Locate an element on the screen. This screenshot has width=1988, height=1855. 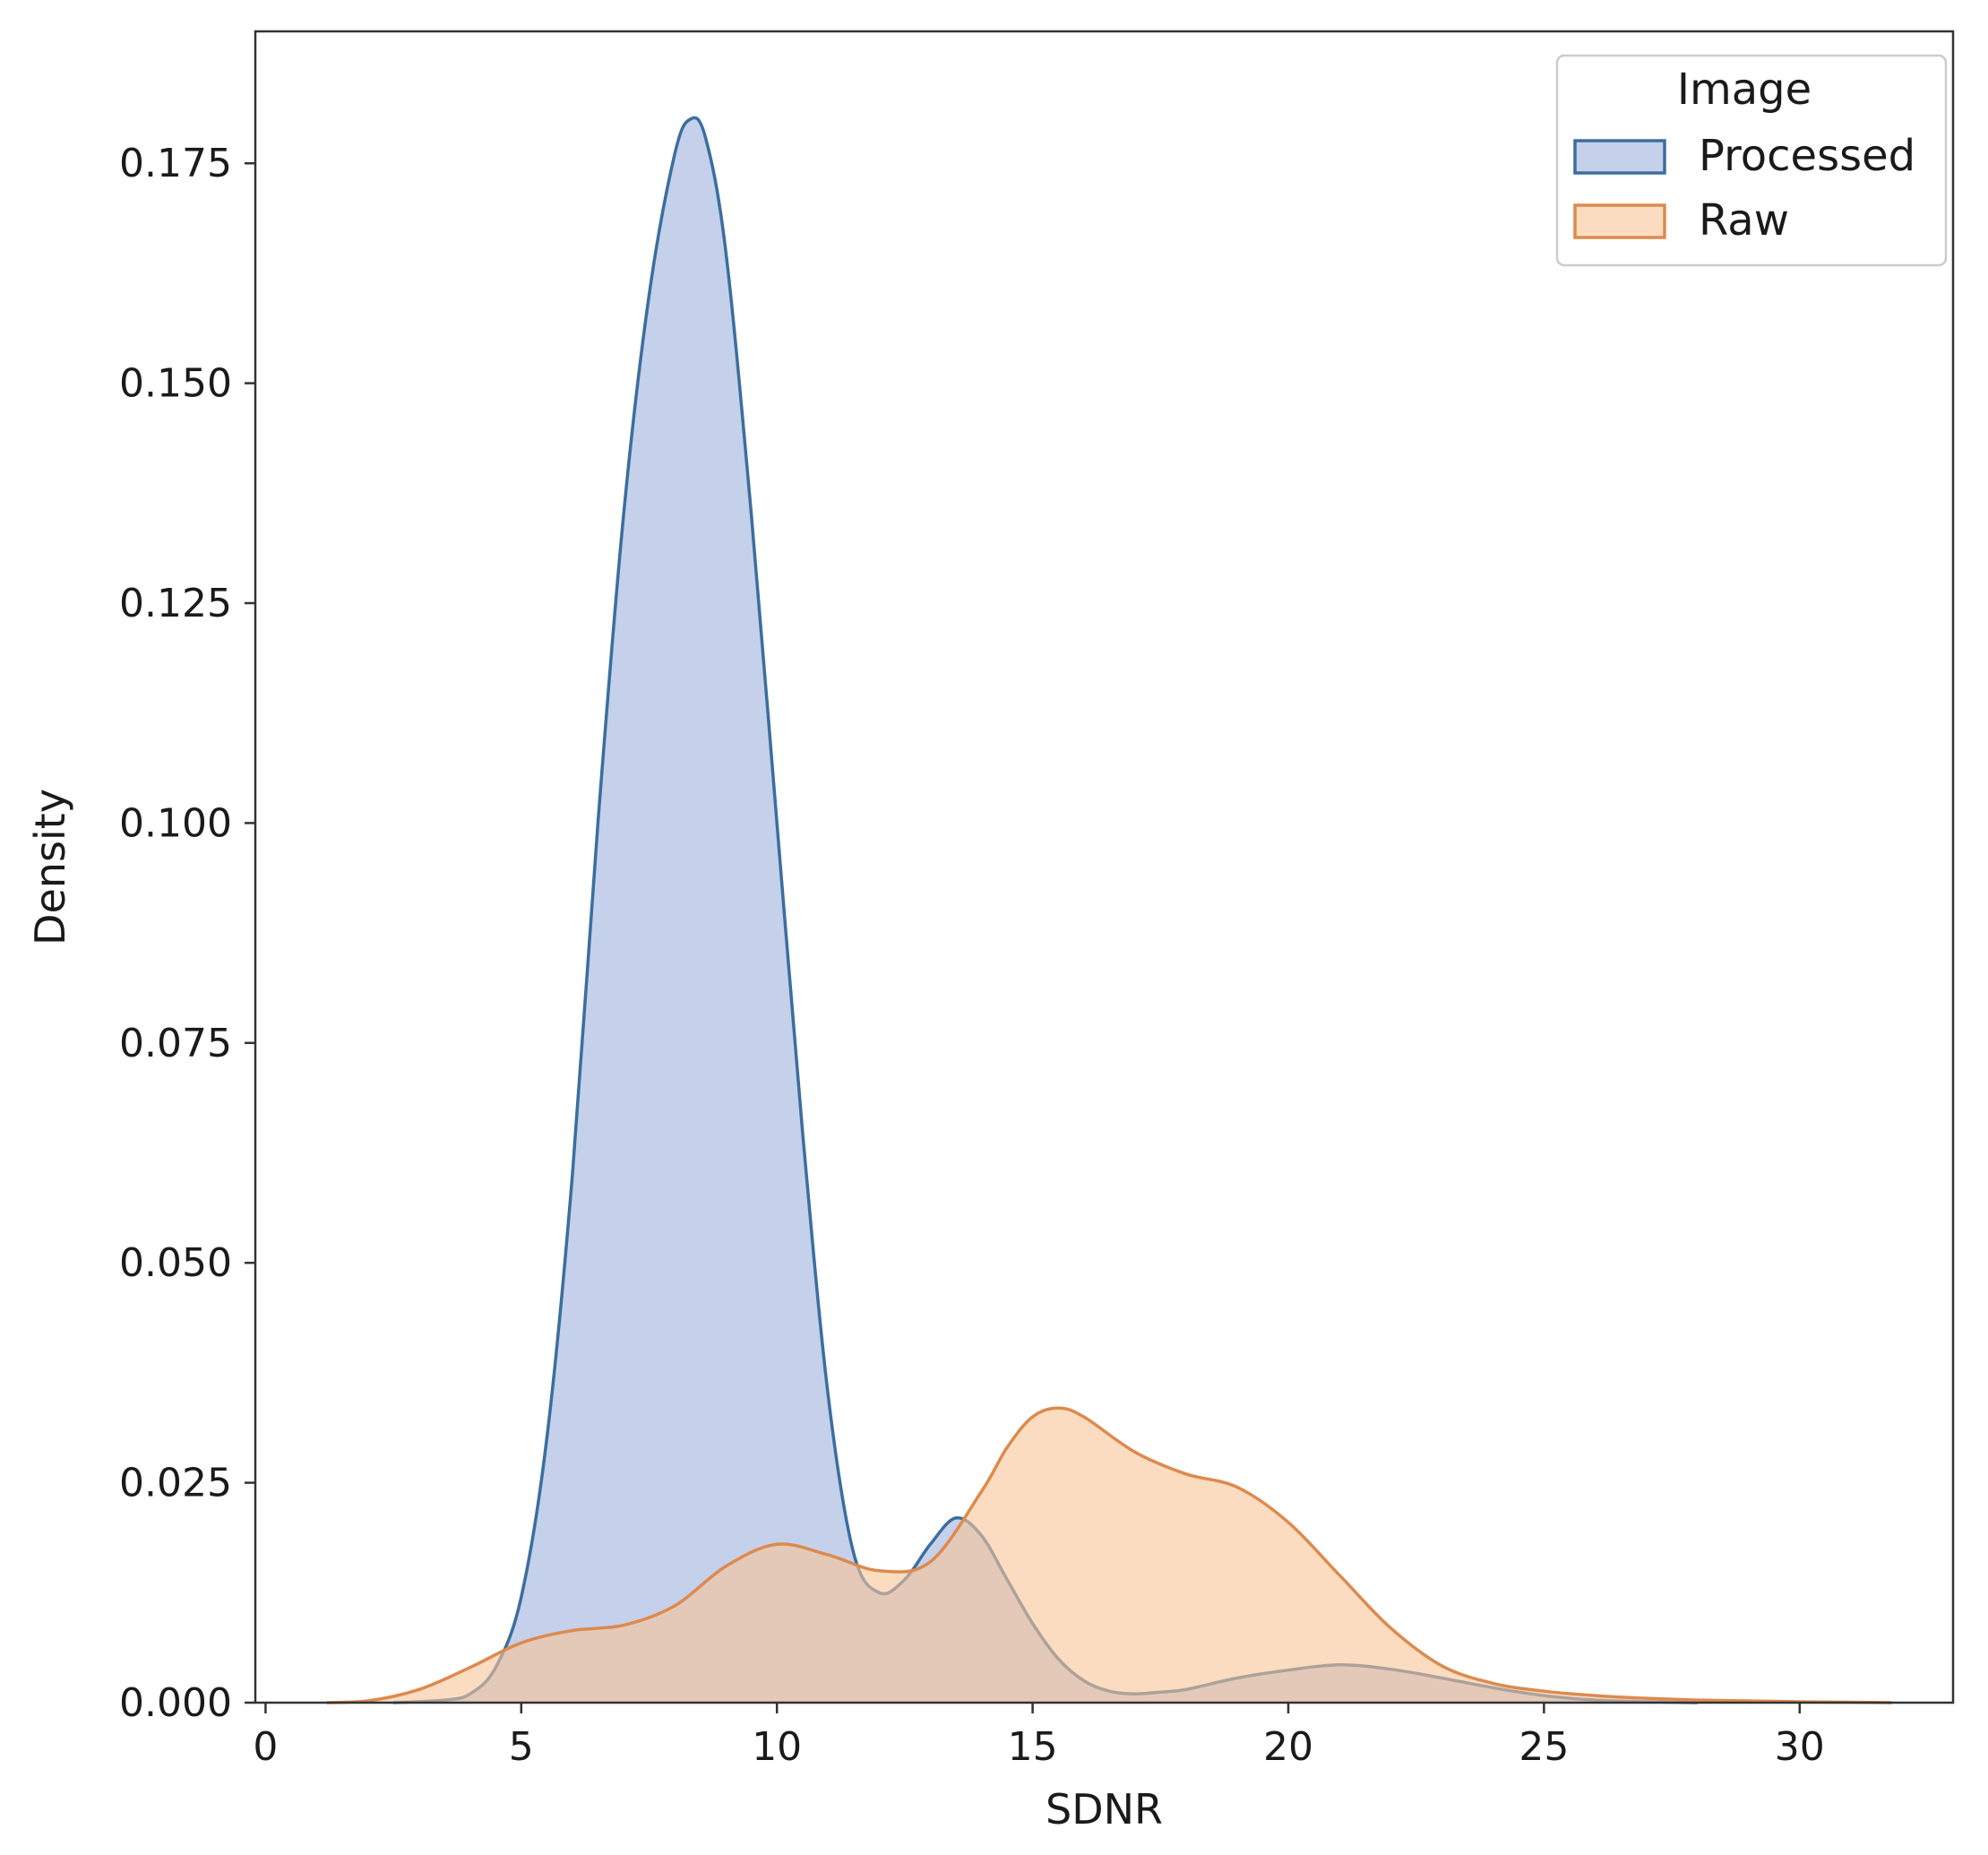
legend-swatch-raw is located at coordinates (1619, 221).